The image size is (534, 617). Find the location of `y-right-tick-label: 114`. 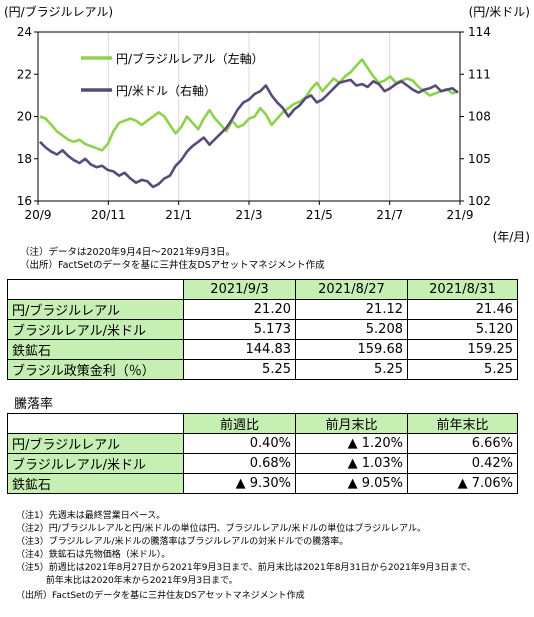

y-right-tick-label: 114 is located at coordinates (479, 32).